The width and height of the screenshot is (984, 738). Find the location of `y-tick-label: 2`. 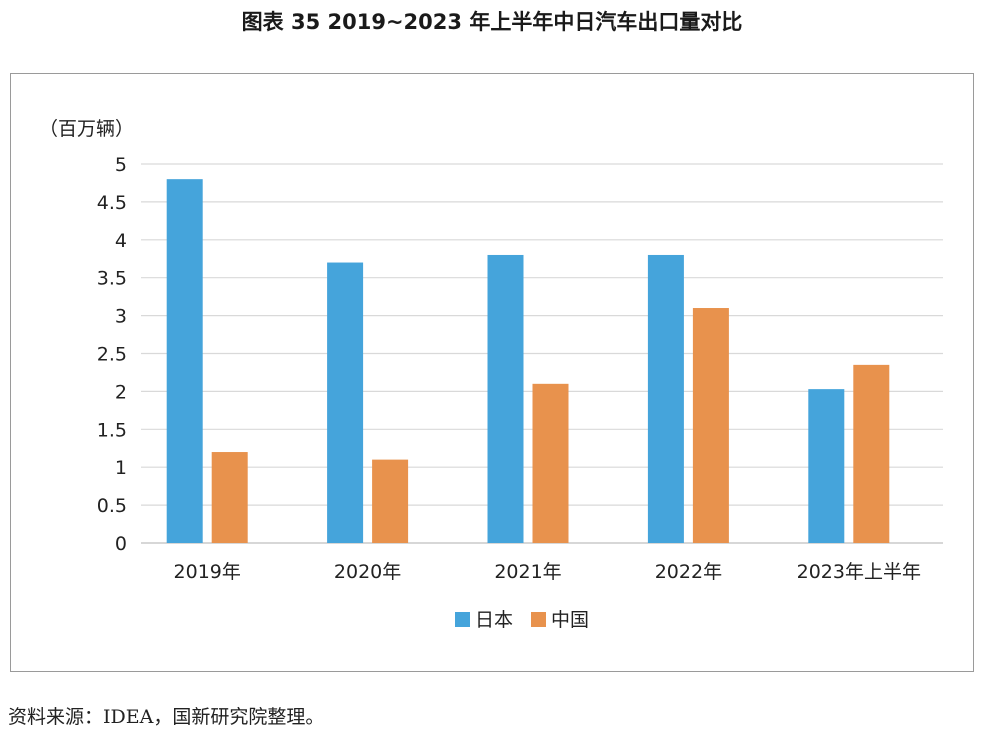

y-tick-label: 2 is located at coordinates (121, 392).